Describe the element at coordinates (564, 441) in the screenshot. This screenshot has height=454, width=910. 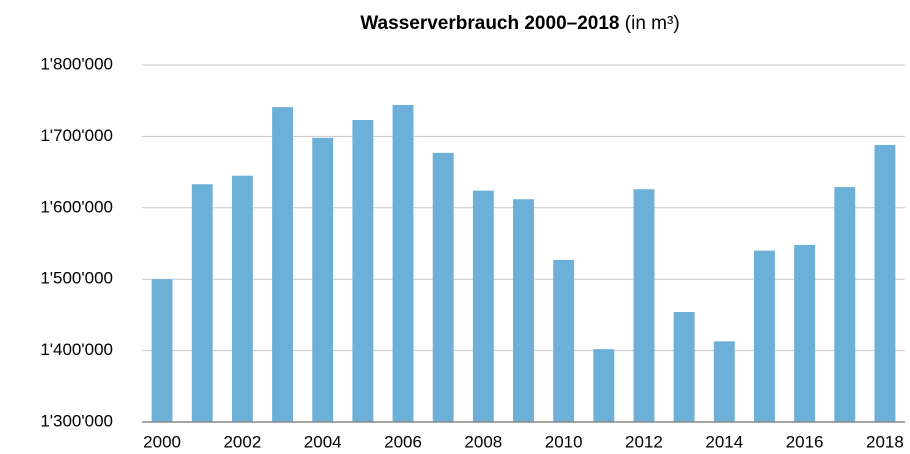
I see `x-tick-label: 2010` at that location.